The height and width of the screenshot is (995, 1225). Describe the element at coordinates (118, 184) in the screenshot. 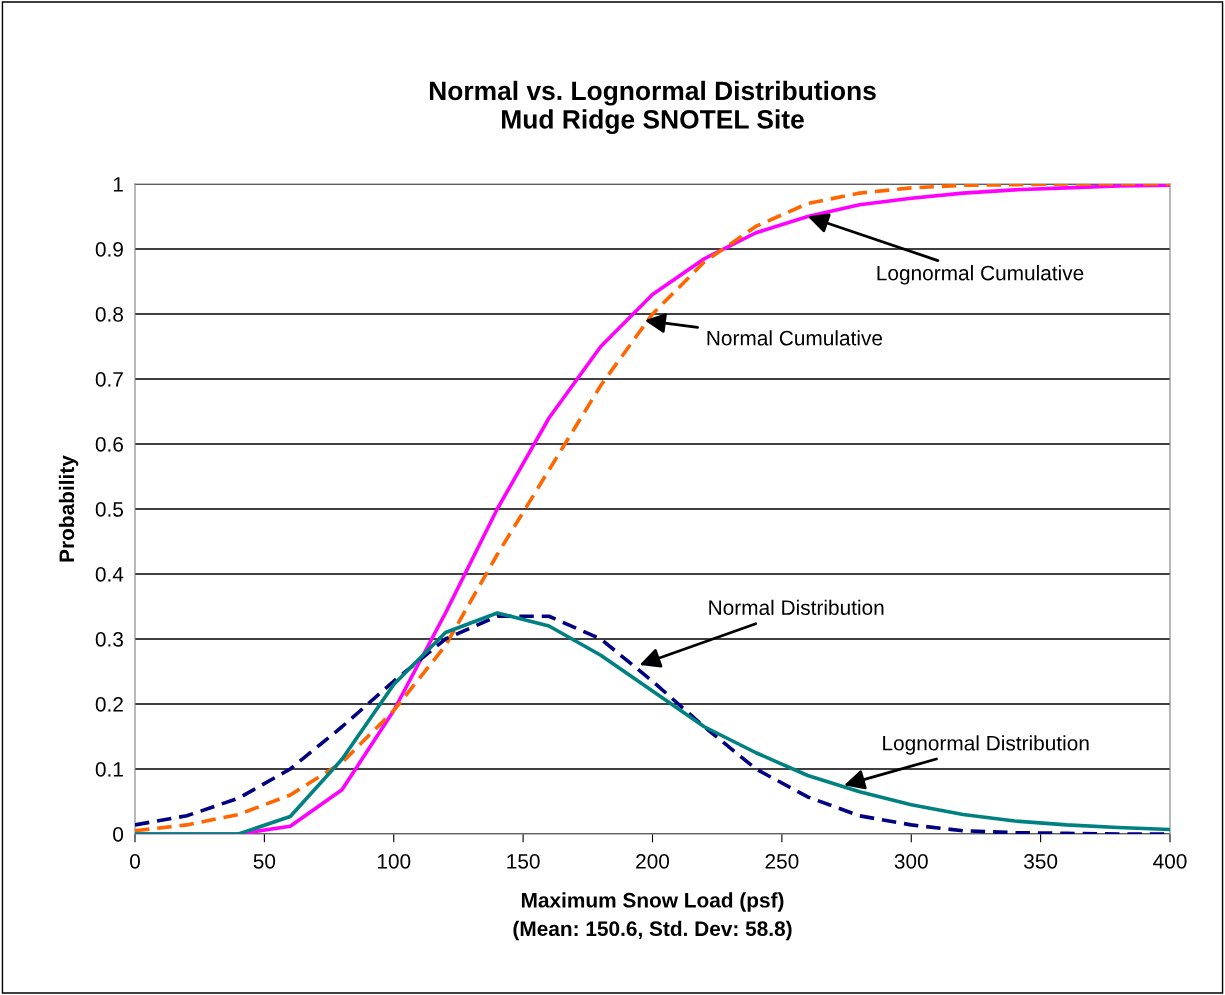

I see `y-tick-label: 1` at that location.